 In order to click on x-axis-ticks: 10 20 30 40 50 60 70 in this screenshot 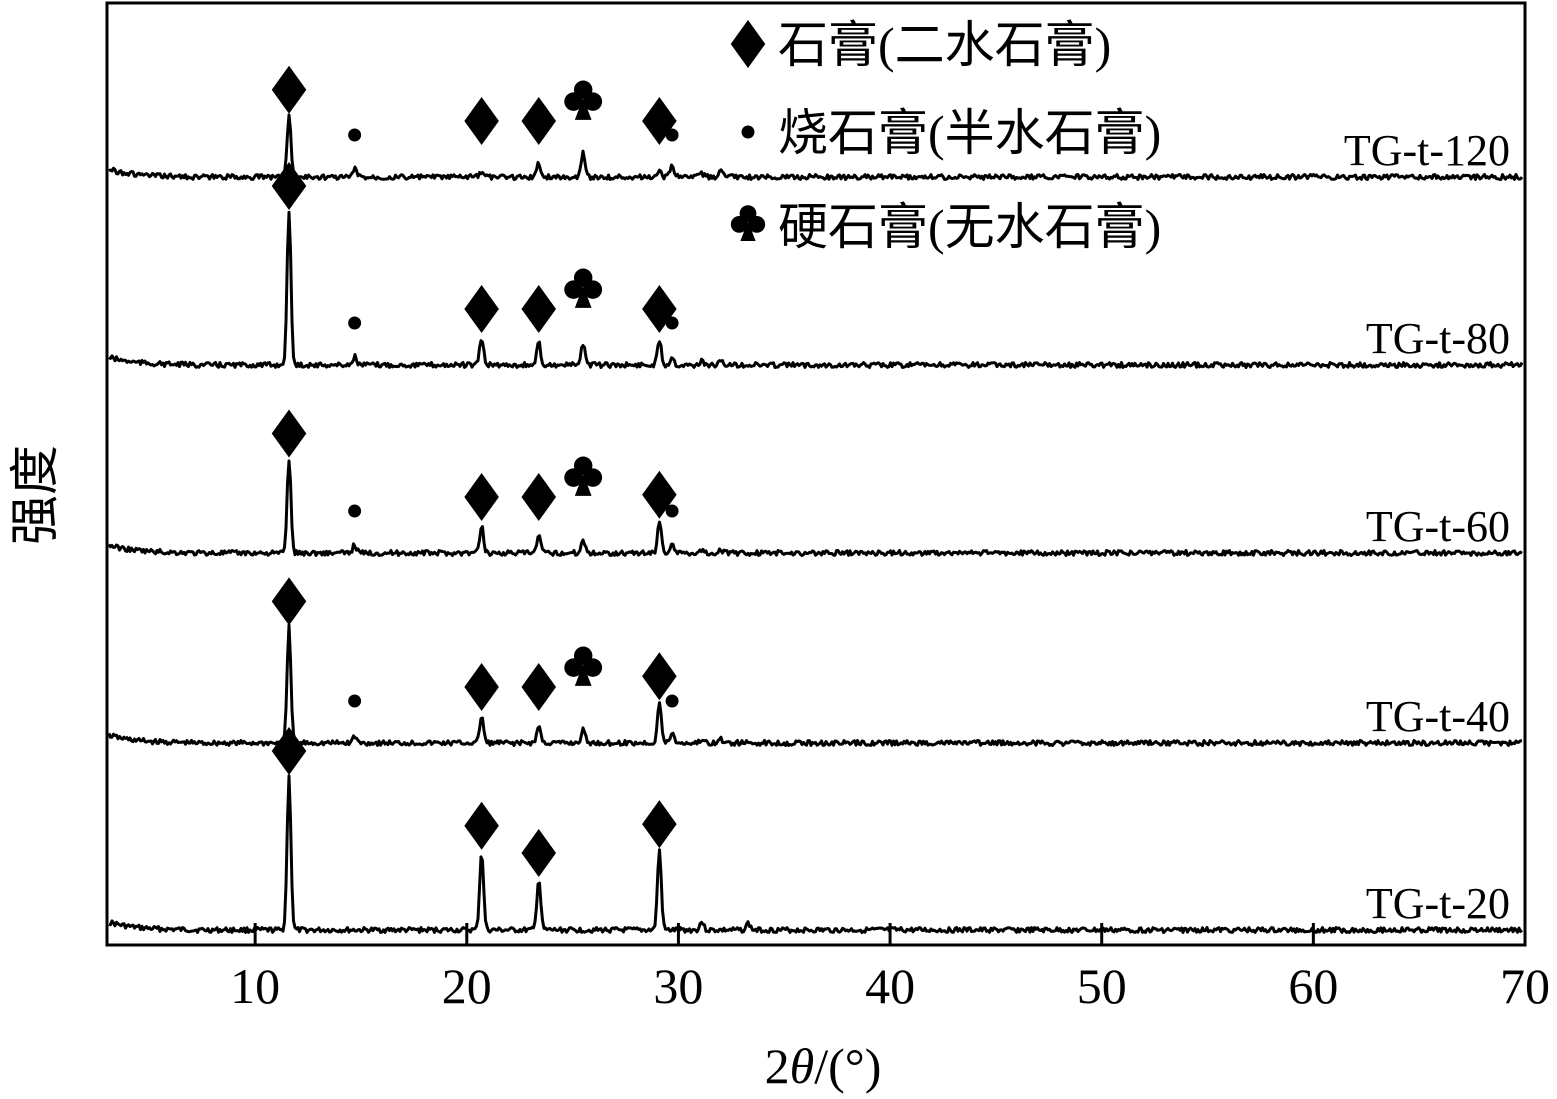, I will do `click(890, 968)`.